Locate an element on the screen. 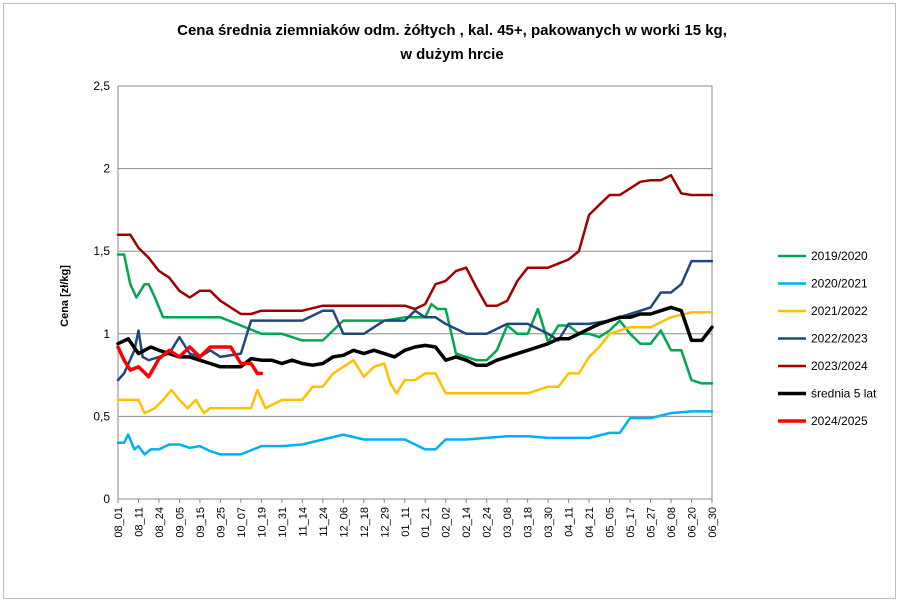 The width and height of the screenshot is (900, 605). legend-label-0: 2019/2020 is located at coordinates (839, 256).